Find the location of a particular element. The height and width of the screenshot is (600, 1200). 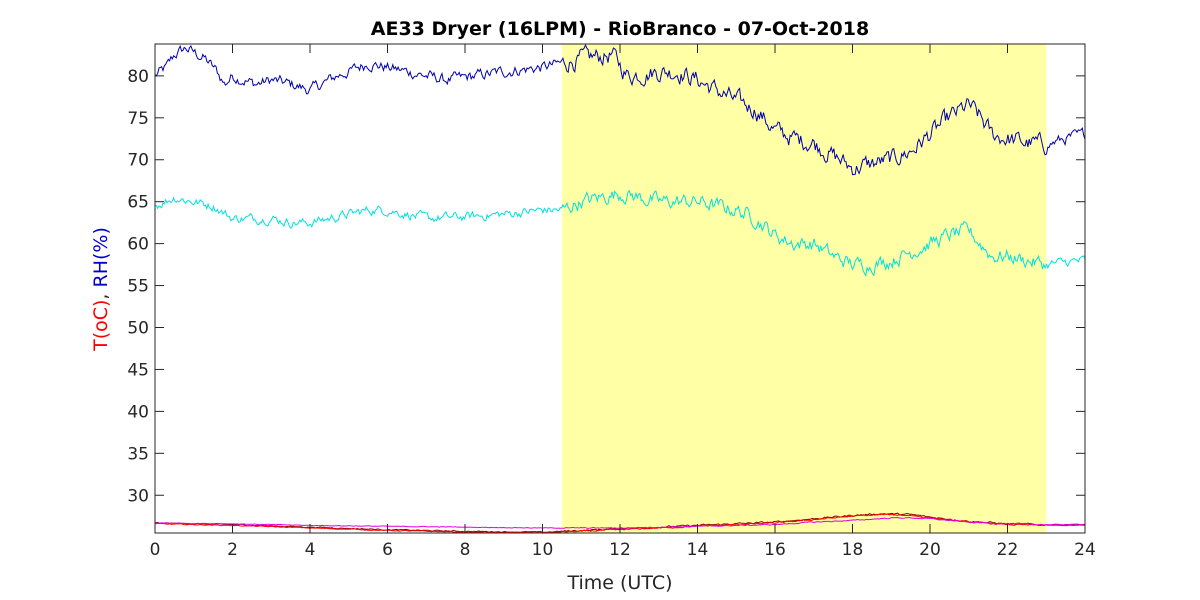

x-tick-label: 20 is located at coordinates (930, 550).